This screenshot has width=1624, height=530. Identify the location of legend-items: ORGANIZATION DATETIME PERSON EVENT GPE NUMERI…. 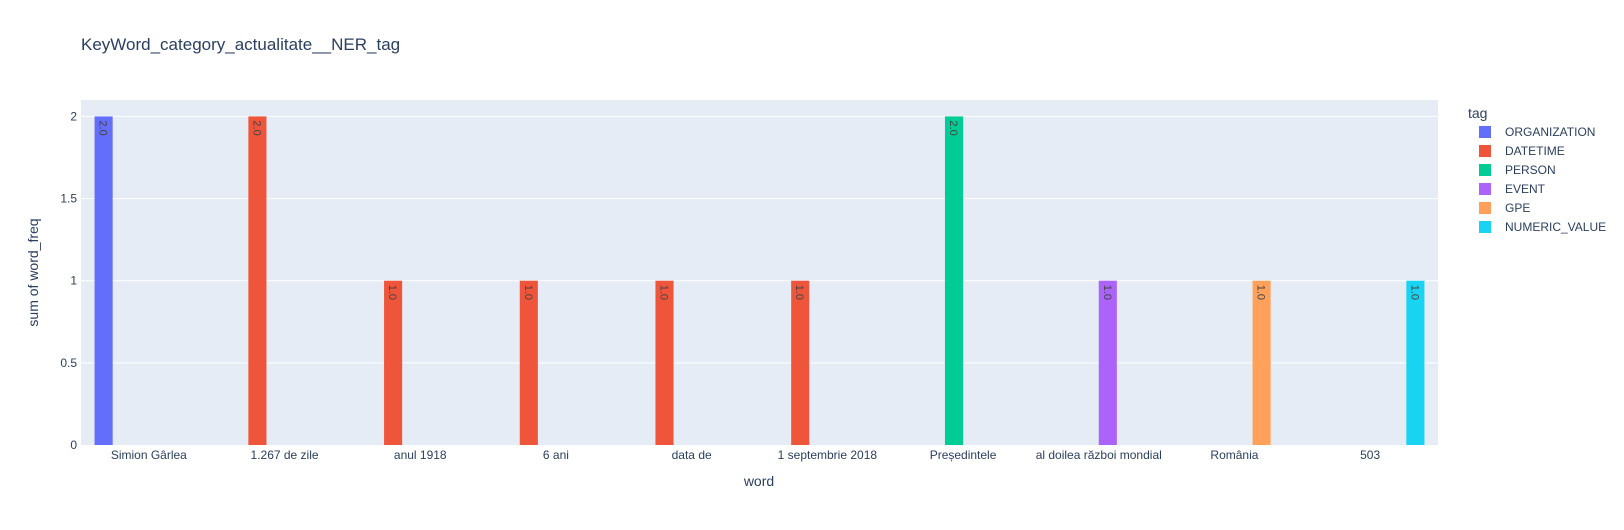
(1542, 179).